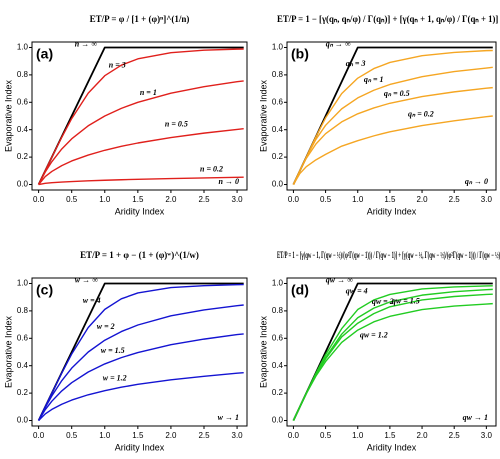  Describe the element at coordinates (300, 54) in the screenshot. I see `panel-tag: (b)` at that location.